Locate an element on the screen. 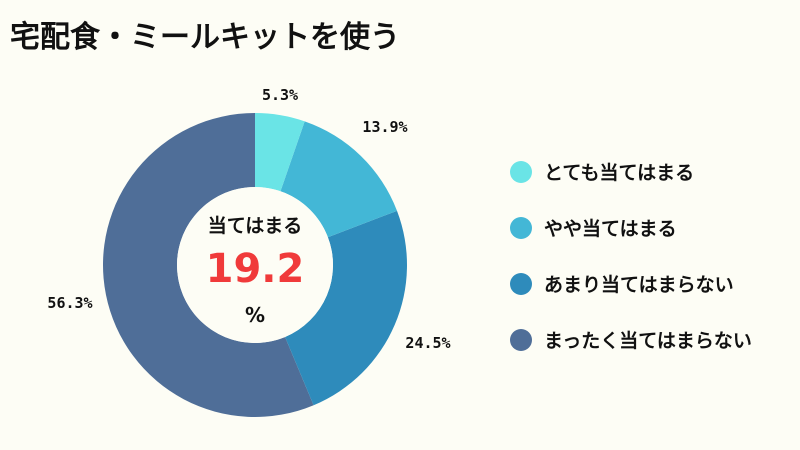 The image size is (800, 450). center-unit: % is located at coordinates (255, 315).